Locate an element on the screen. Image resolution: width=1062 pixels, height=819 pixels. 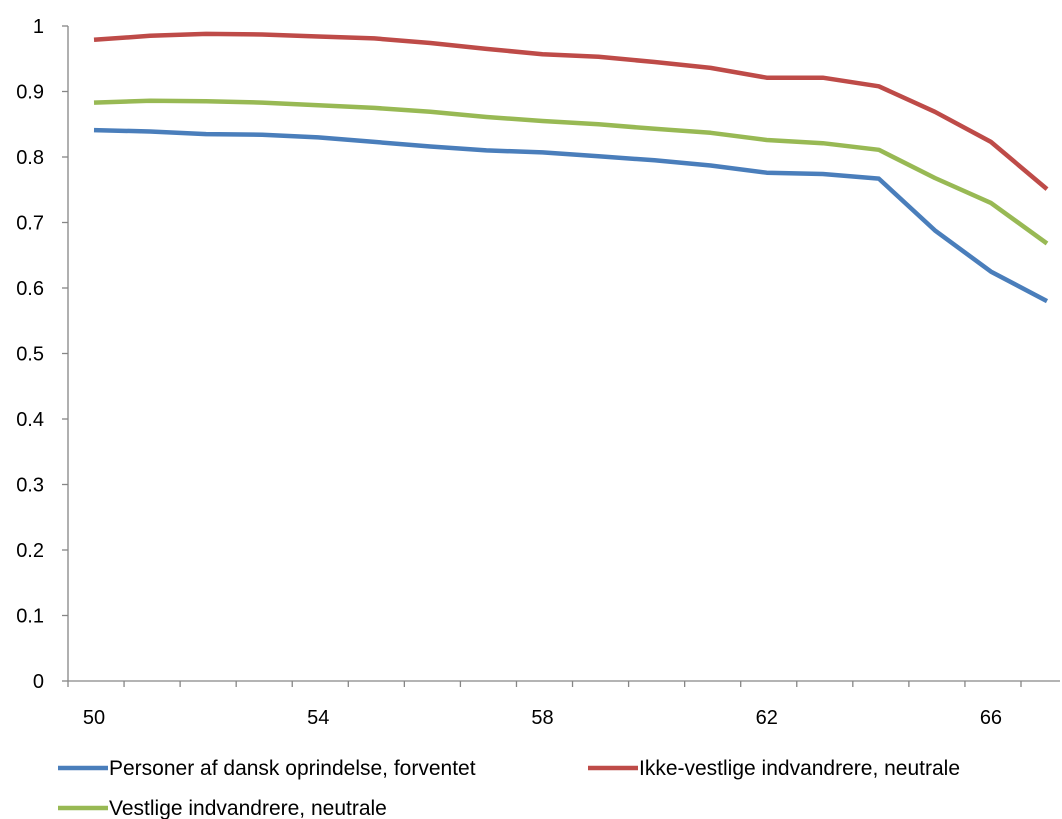
legend-item: Vestlige indvandrere, neutrale is located at coordinates (222, 808).